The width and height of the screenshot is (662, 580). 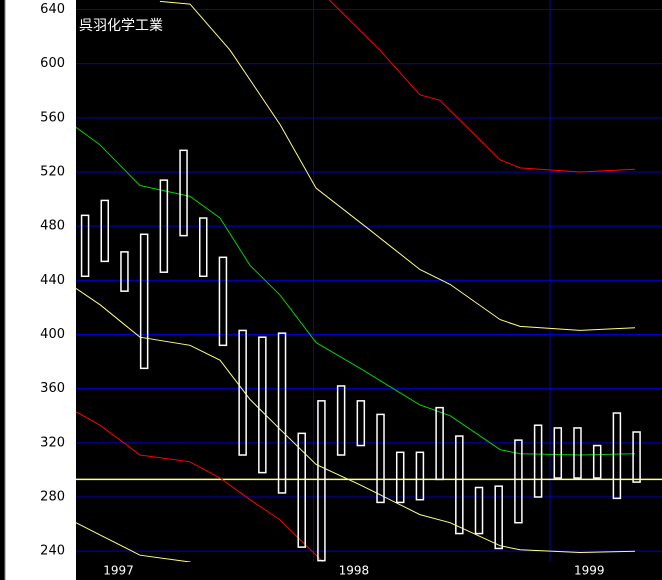 What do you see at coordinates (52, 551) in the screenshot?
I see `y-tick-label: 240` at bounding box center [52, 551].